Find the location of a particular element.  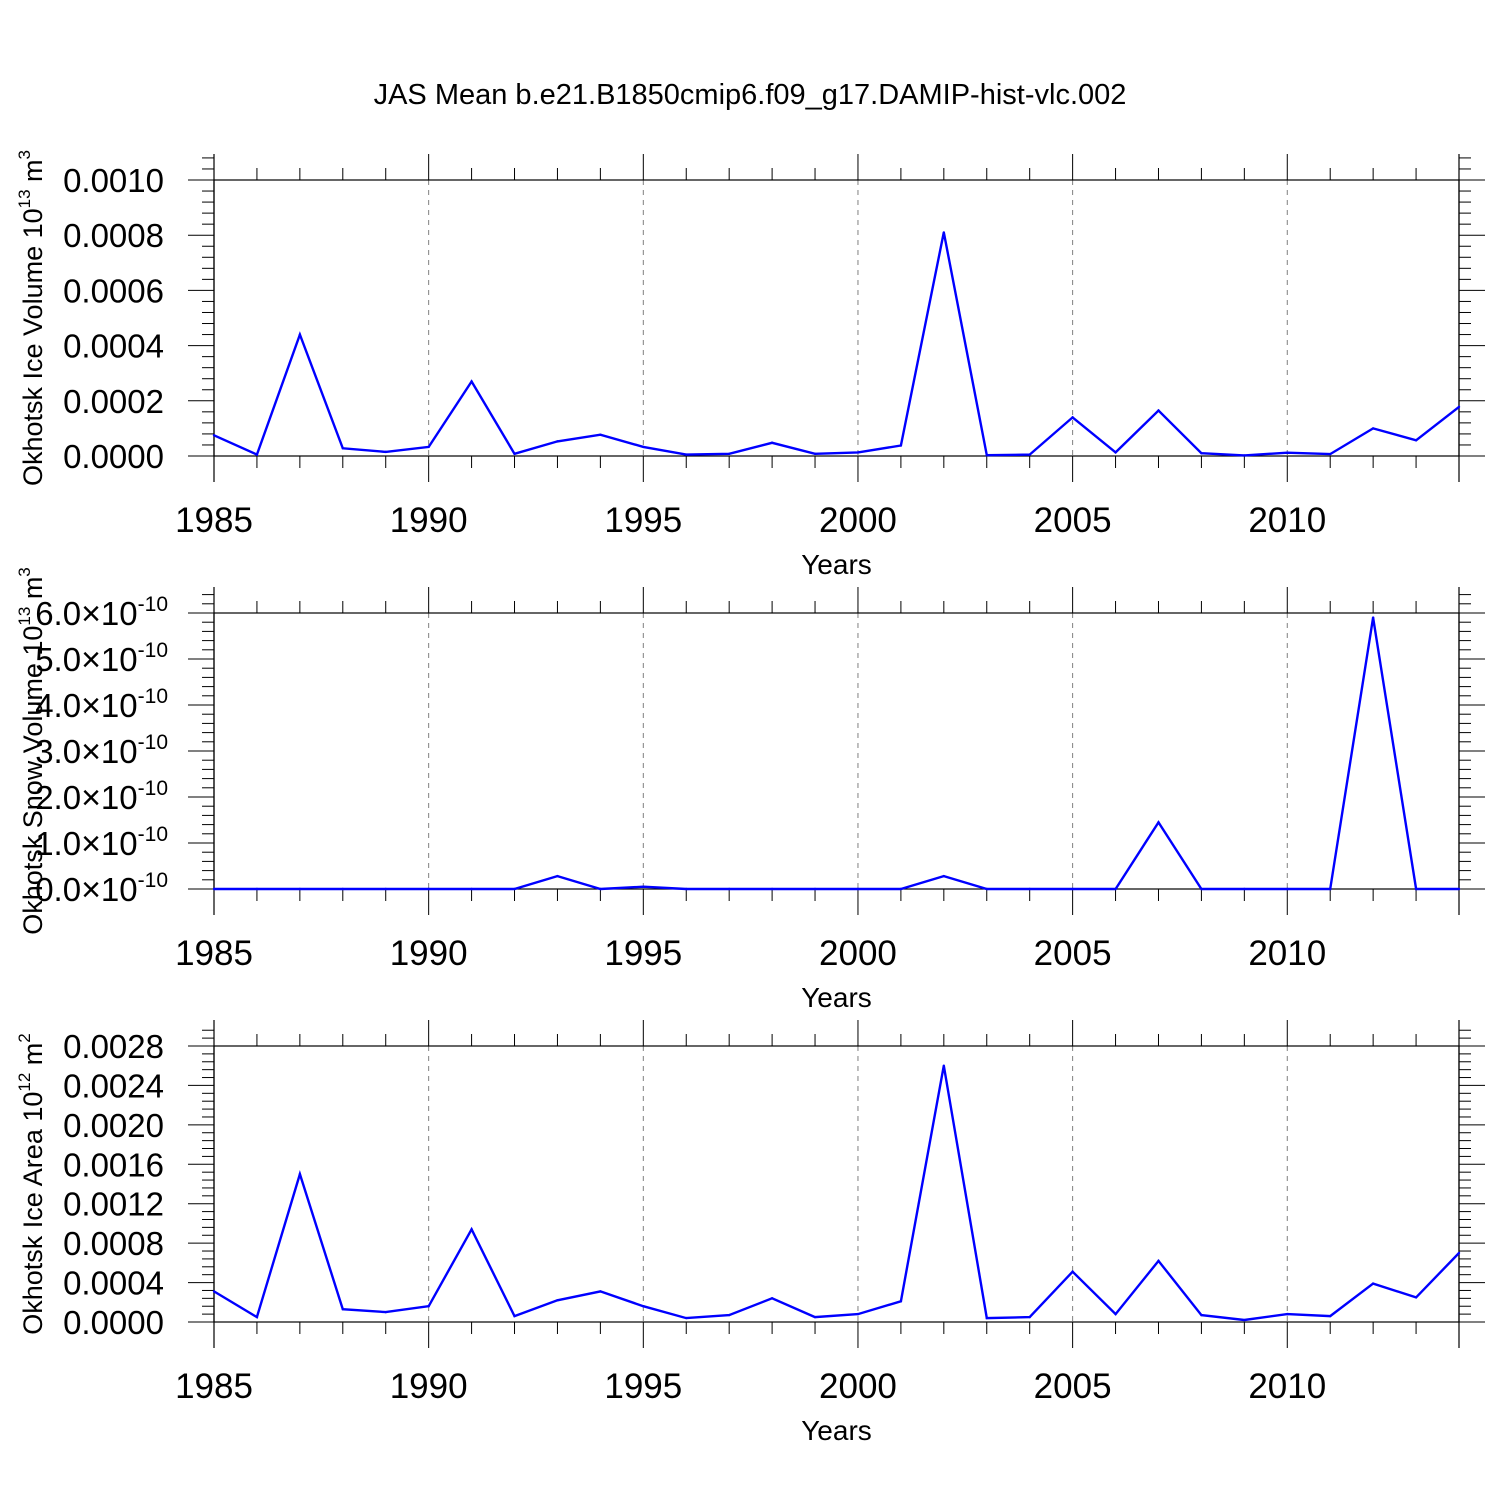

y-tick-label: 0.0024 is located at coordinates (113, 1085).